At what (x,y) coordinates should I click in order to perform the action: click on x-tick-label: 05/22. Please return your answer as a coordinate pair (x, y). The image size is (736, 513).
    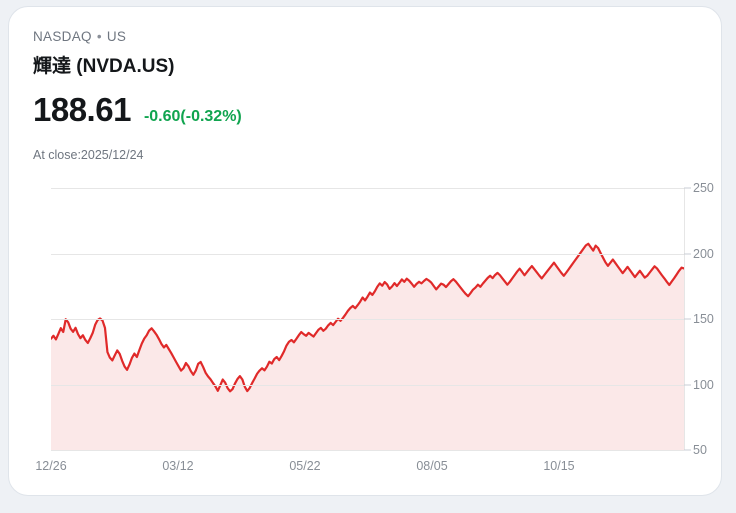
    Looking at the image, I should click on (305, 466).